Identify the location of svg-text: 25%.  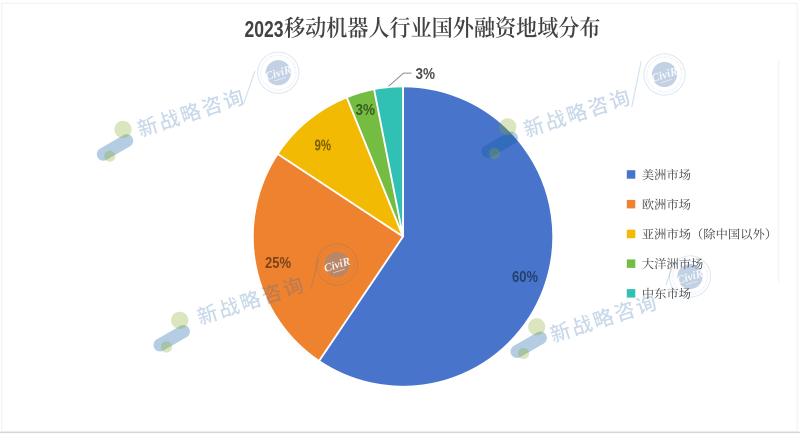
(278, 263).